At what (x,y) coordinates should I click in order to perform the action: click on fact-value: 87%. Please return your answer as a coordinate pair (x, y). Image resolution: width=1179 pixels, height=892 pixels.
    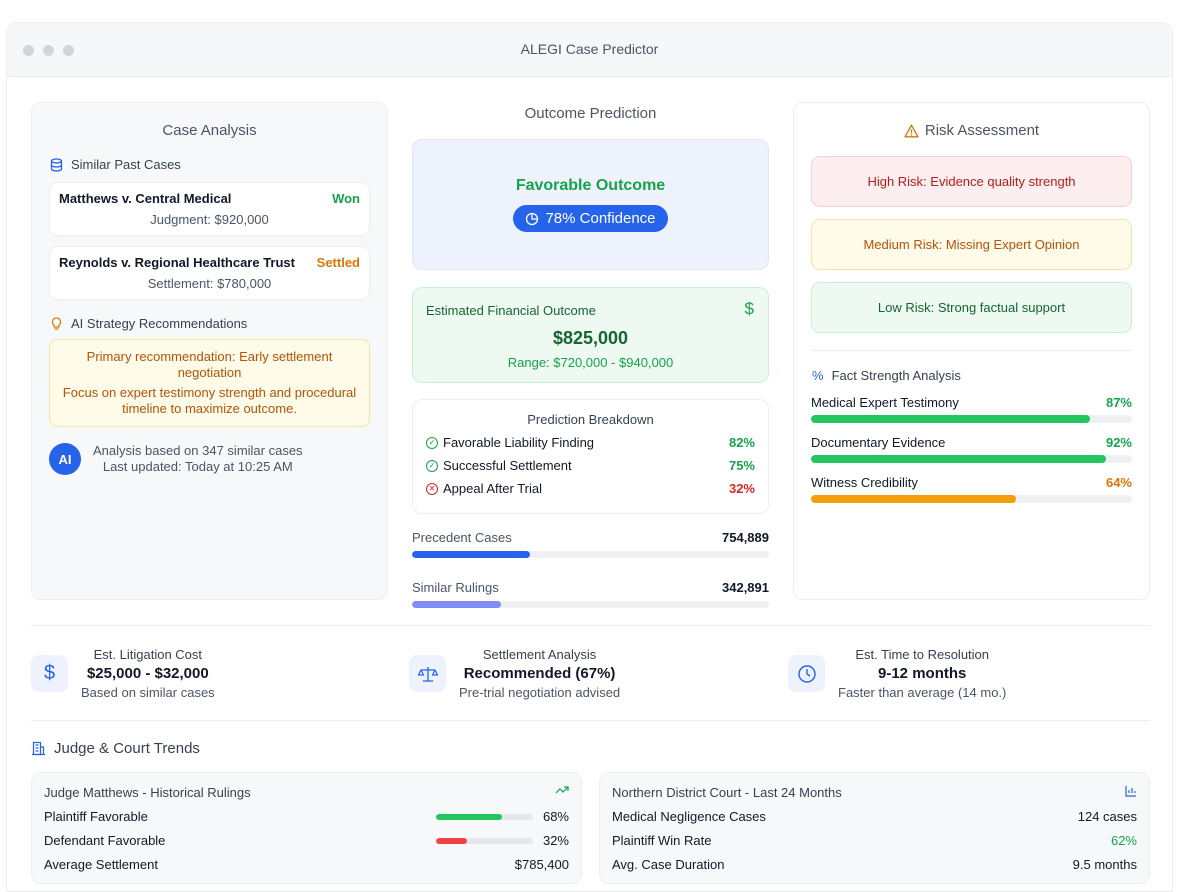
    Looking at the image, I should click on (1118, 402).